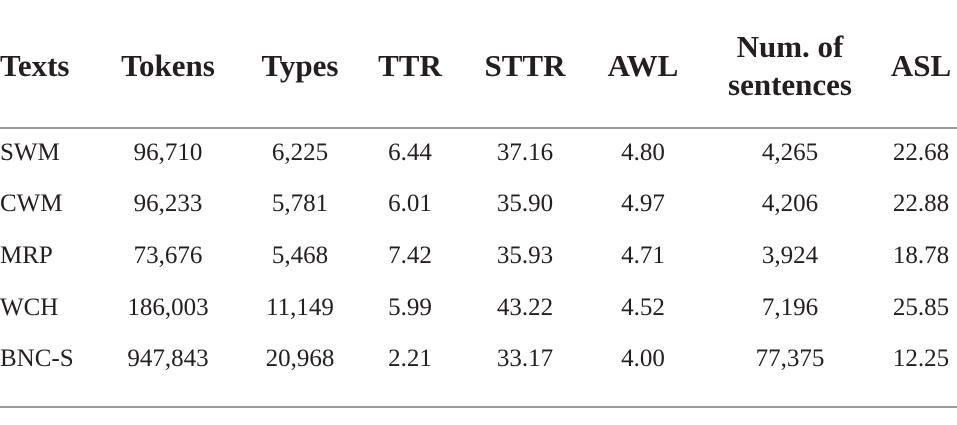  Describe the element at coordinates (643, 358) in the screenshot. I see `table-cell: 4.00` at that location.